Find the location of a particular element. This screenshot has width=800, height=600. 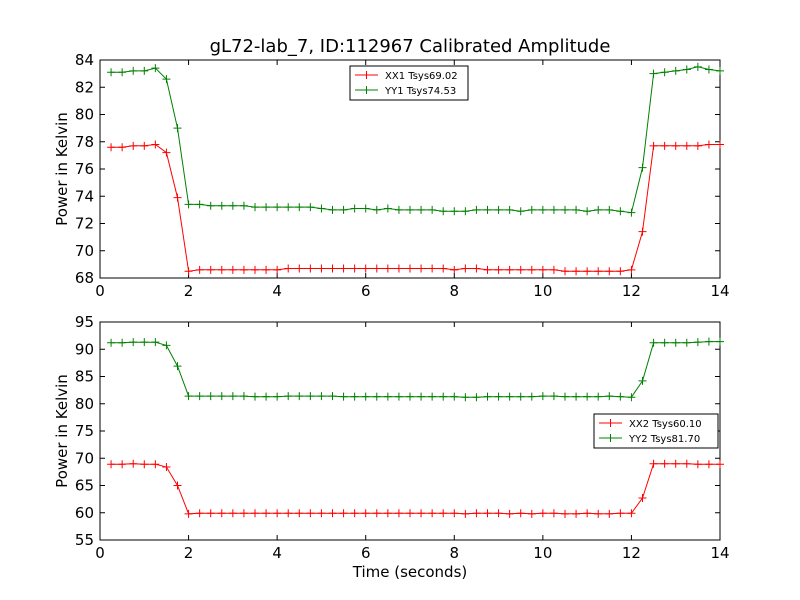

y-tick-label: 90 is located at coordinates (84, 349).